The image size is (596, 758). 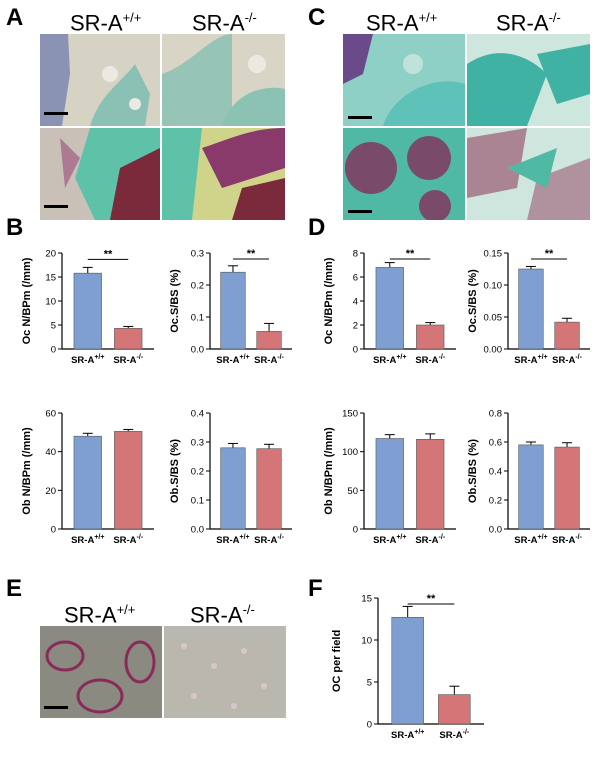 I want to click on scale-bar-a-top, so click(x=56, y=113).